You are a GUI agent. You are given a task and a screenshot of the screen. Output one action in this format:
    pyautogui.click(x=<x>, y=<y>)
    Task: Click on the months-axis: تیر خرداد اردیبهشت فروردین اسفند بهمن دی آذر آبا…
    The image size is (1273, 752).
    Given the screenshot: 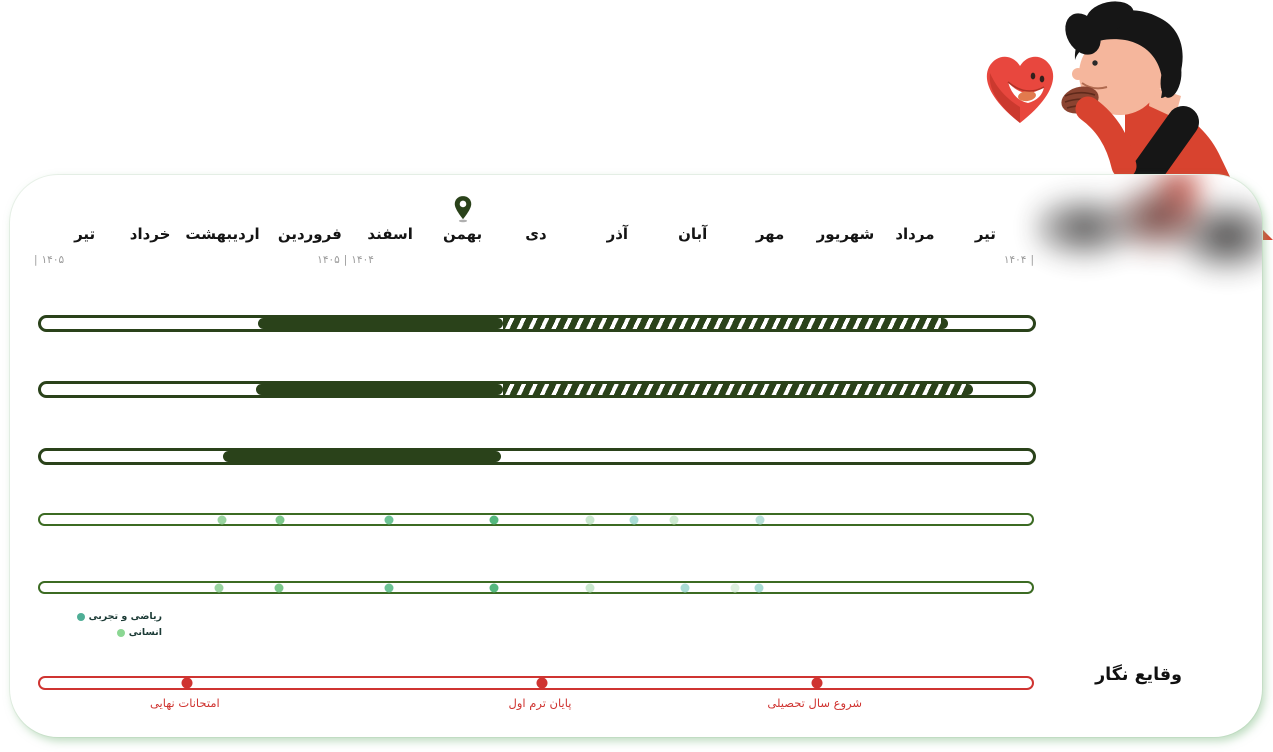 What is the action you would take?
    pyautogui.click(x=534, y=237)
    